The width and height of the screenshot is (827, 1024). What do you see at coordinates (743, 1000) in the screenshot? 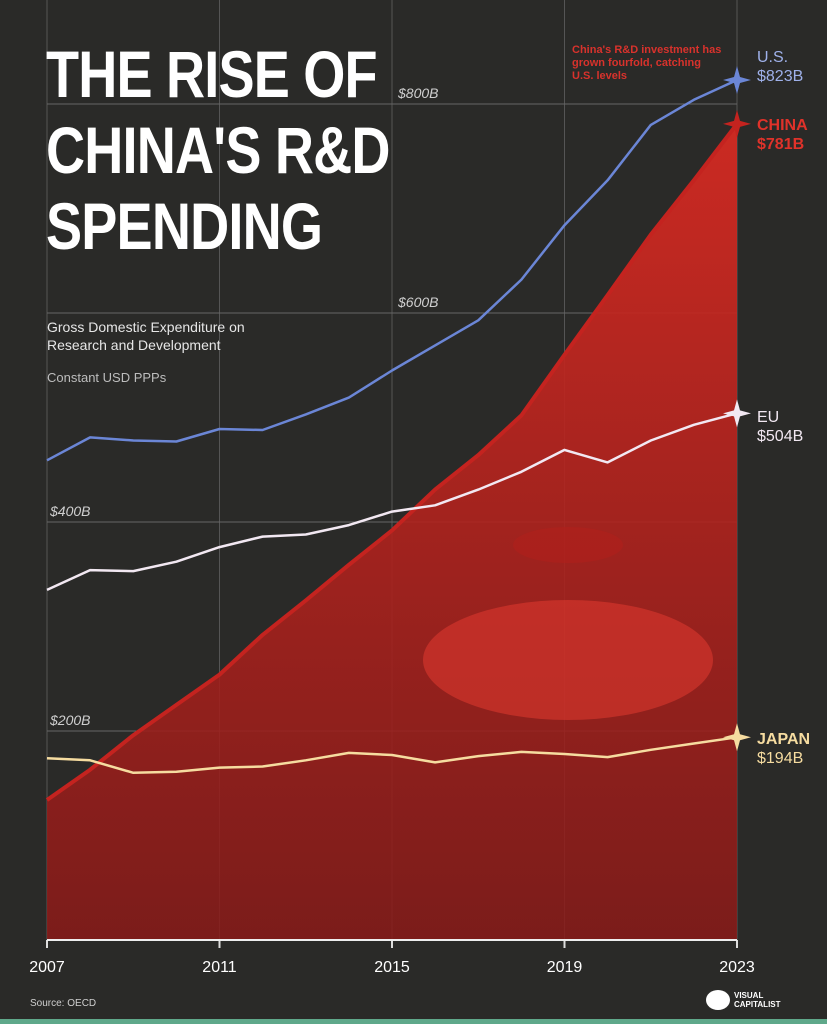
I see `brand-logo: VISUAL CAPITALIST` at bounding box center [743, 1000].